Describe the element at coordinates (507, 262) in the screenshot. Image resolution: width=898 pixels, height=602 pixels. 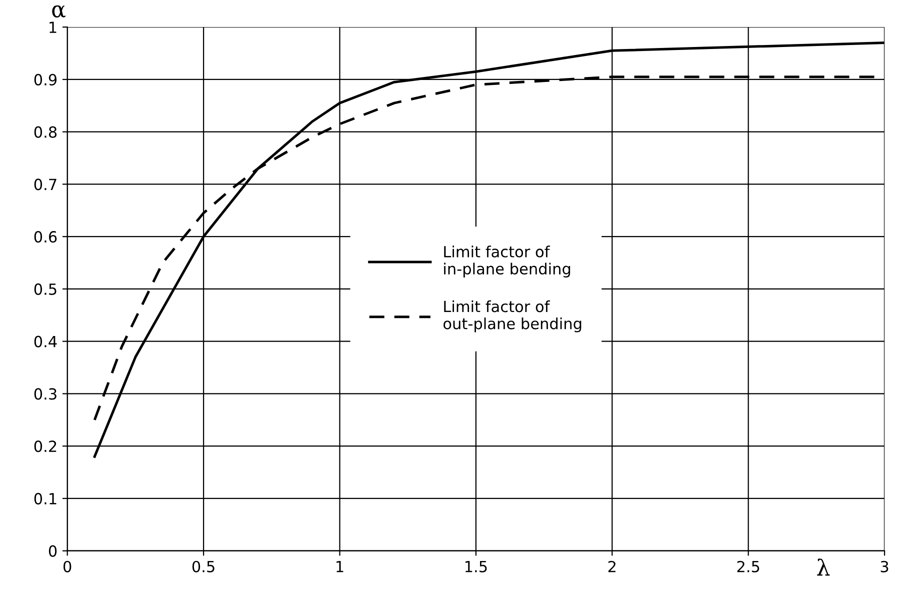
I see `legend-label: Limit factor of in-plane bending` at that location.